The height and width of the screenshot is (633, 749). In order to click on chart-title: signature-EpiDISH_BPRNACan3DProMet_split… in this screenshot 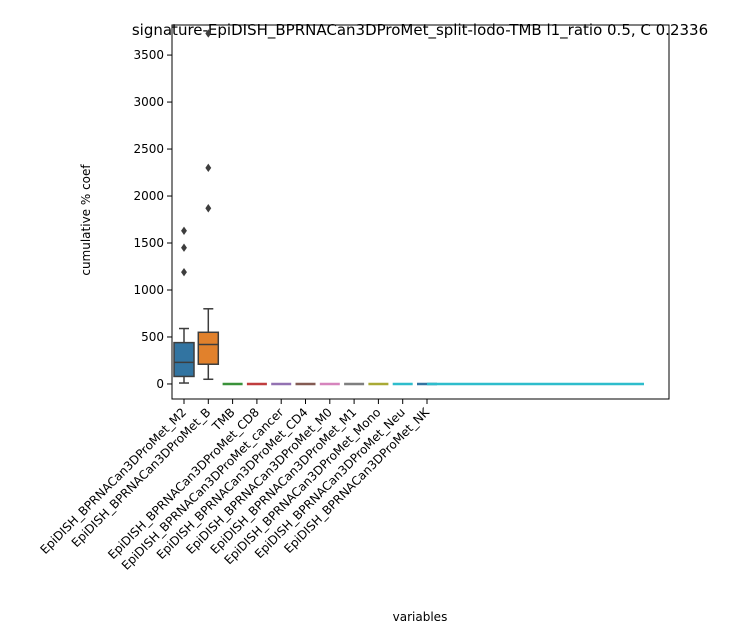, I will do `click(420, 30)`.